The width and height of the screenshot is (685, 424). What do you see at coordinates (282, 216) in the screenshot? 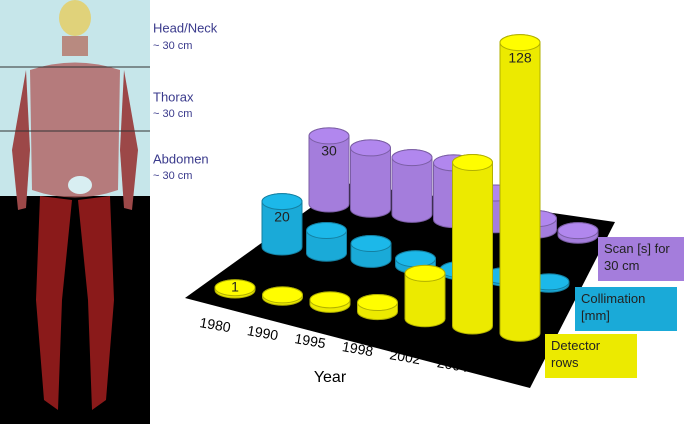
I see `data-label: 20` at bounding box center [282, 216].